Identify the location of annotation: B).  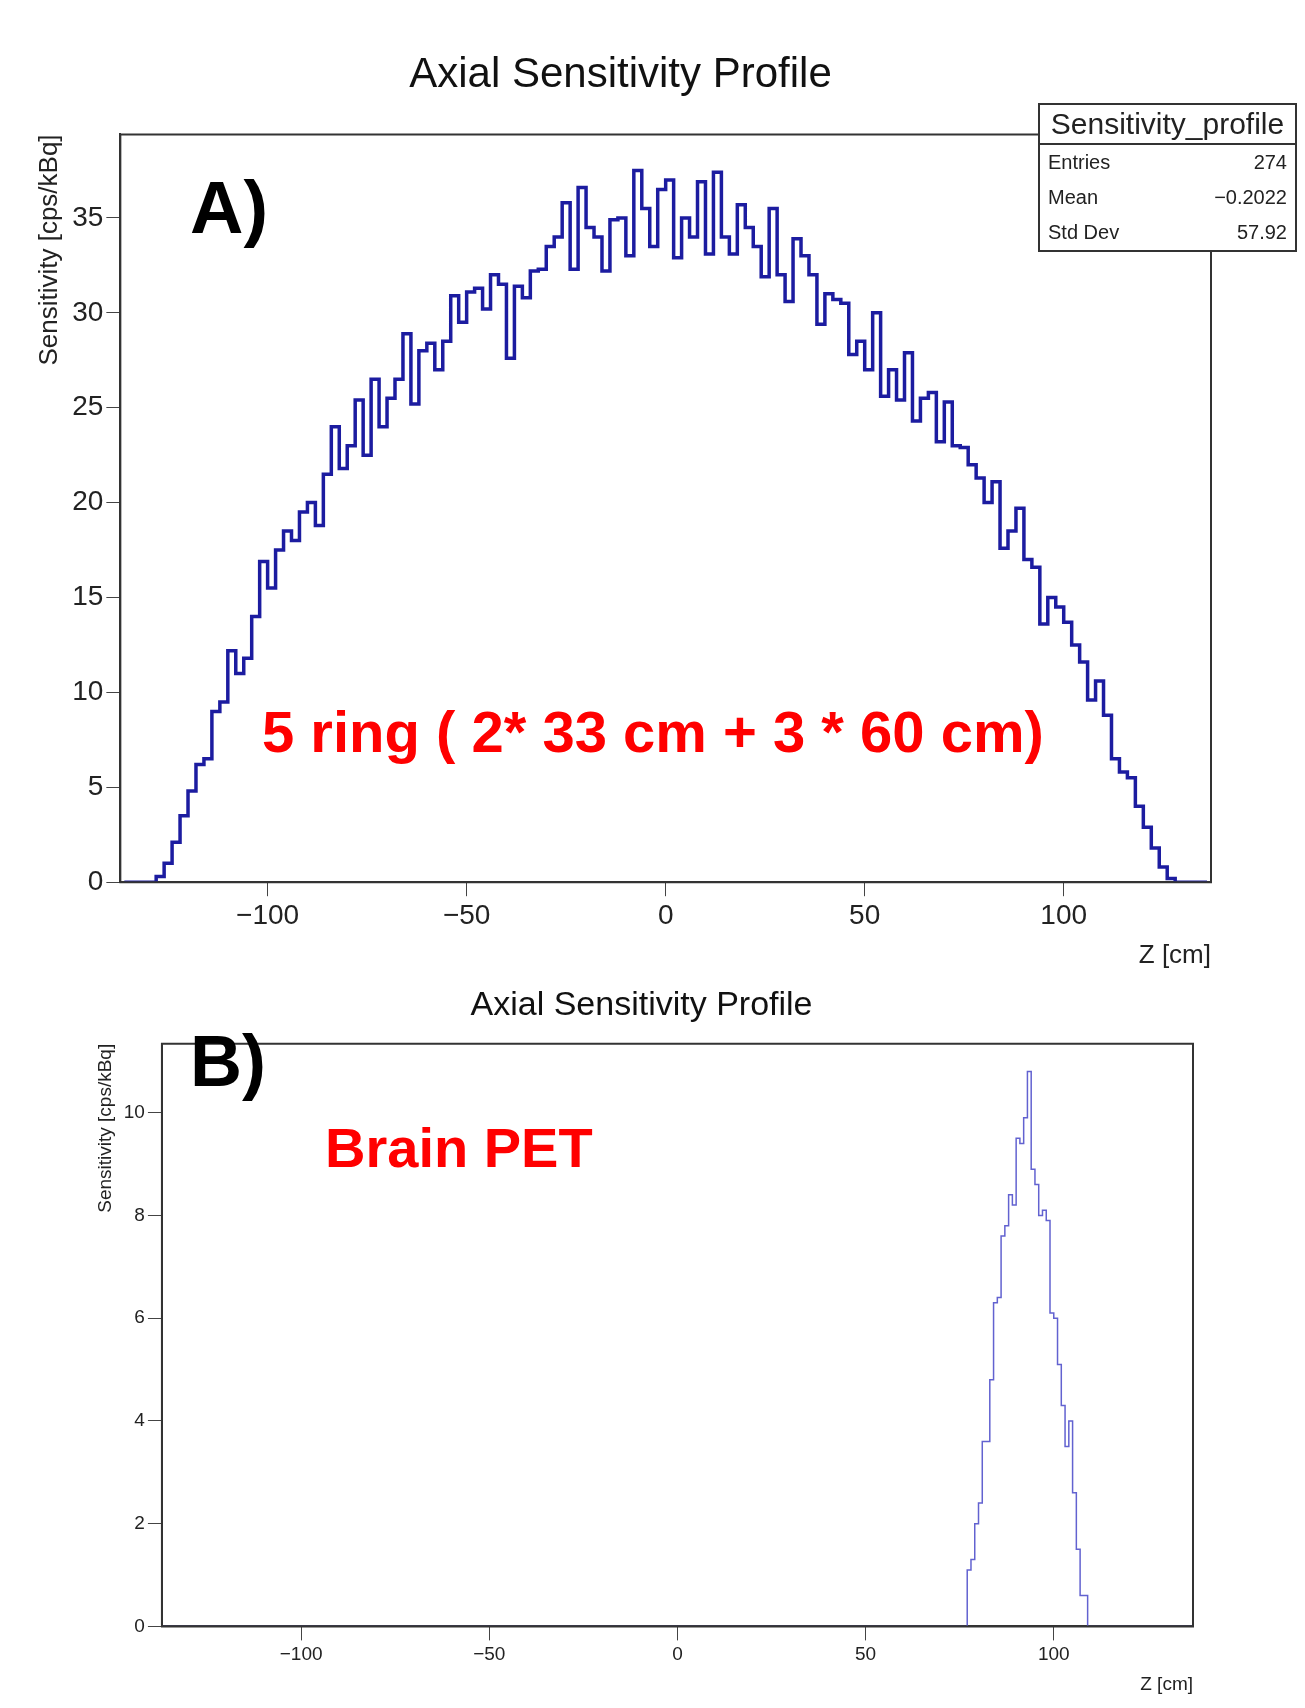
(228, 1061).